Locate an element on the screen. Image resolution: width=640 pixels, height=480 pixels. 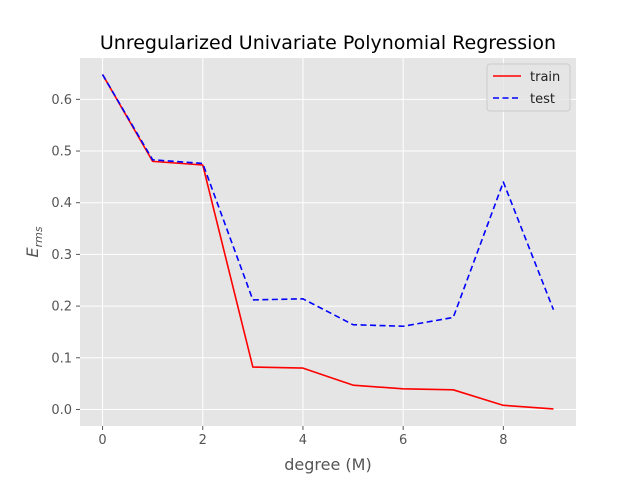
y-tick-label: 0.0 is located at coordinates (61, 410).